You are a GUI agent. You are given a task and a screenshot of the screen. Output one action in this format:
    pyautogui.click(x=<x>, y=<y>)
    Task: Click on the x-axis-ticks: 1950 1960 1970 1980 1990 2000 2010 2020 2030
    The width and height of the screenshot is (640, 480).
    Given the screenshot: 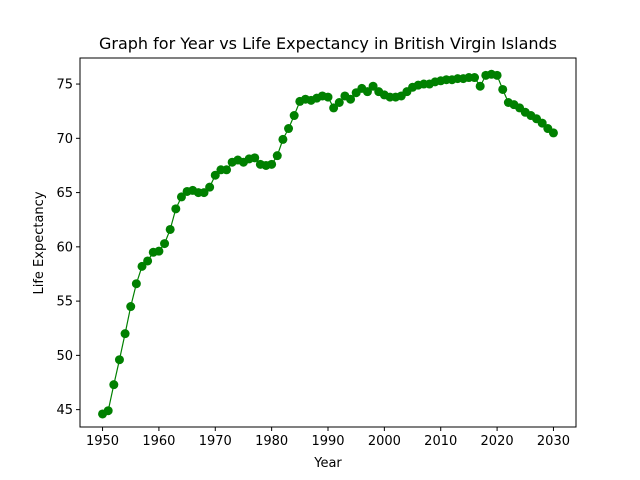 What is the action you would take?
    pyautogui.click(x=328, y=438)
    